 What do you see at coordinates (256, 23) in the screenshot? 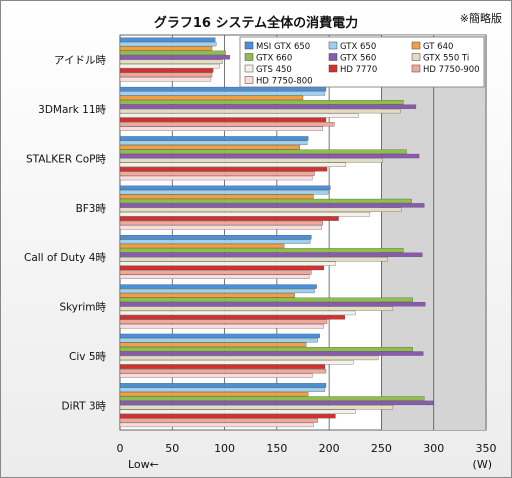
I see `chart-title: グラフ16 システム全体の消費電力` at bounding box center [256, 23].